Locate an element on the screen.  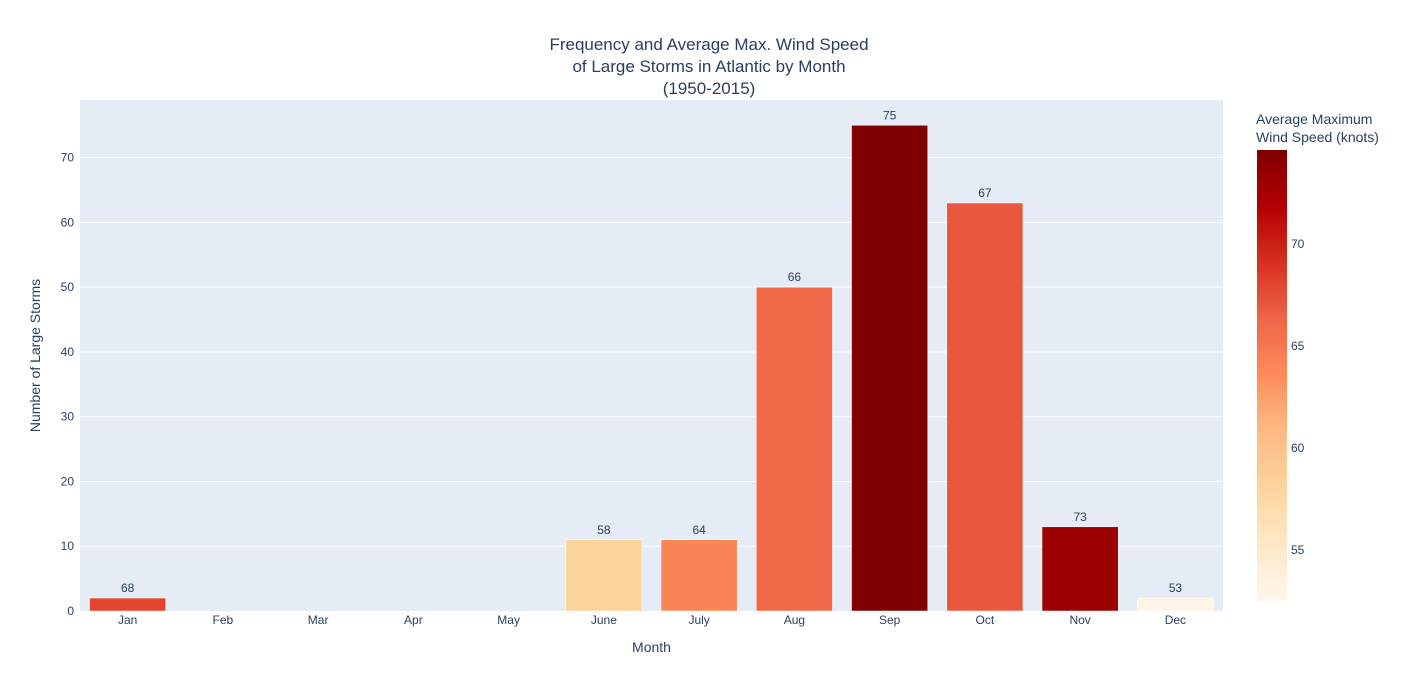
bar-label-june: 58 is located at coordinates (604, 530).